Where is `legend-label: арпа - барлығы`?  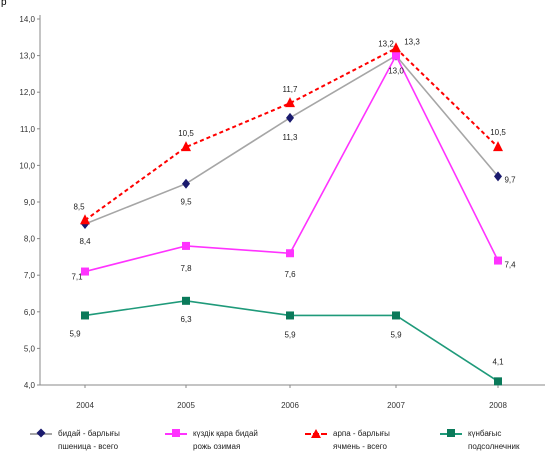
legend-label: арпа - барлығы is located at coordinates (361, 433).